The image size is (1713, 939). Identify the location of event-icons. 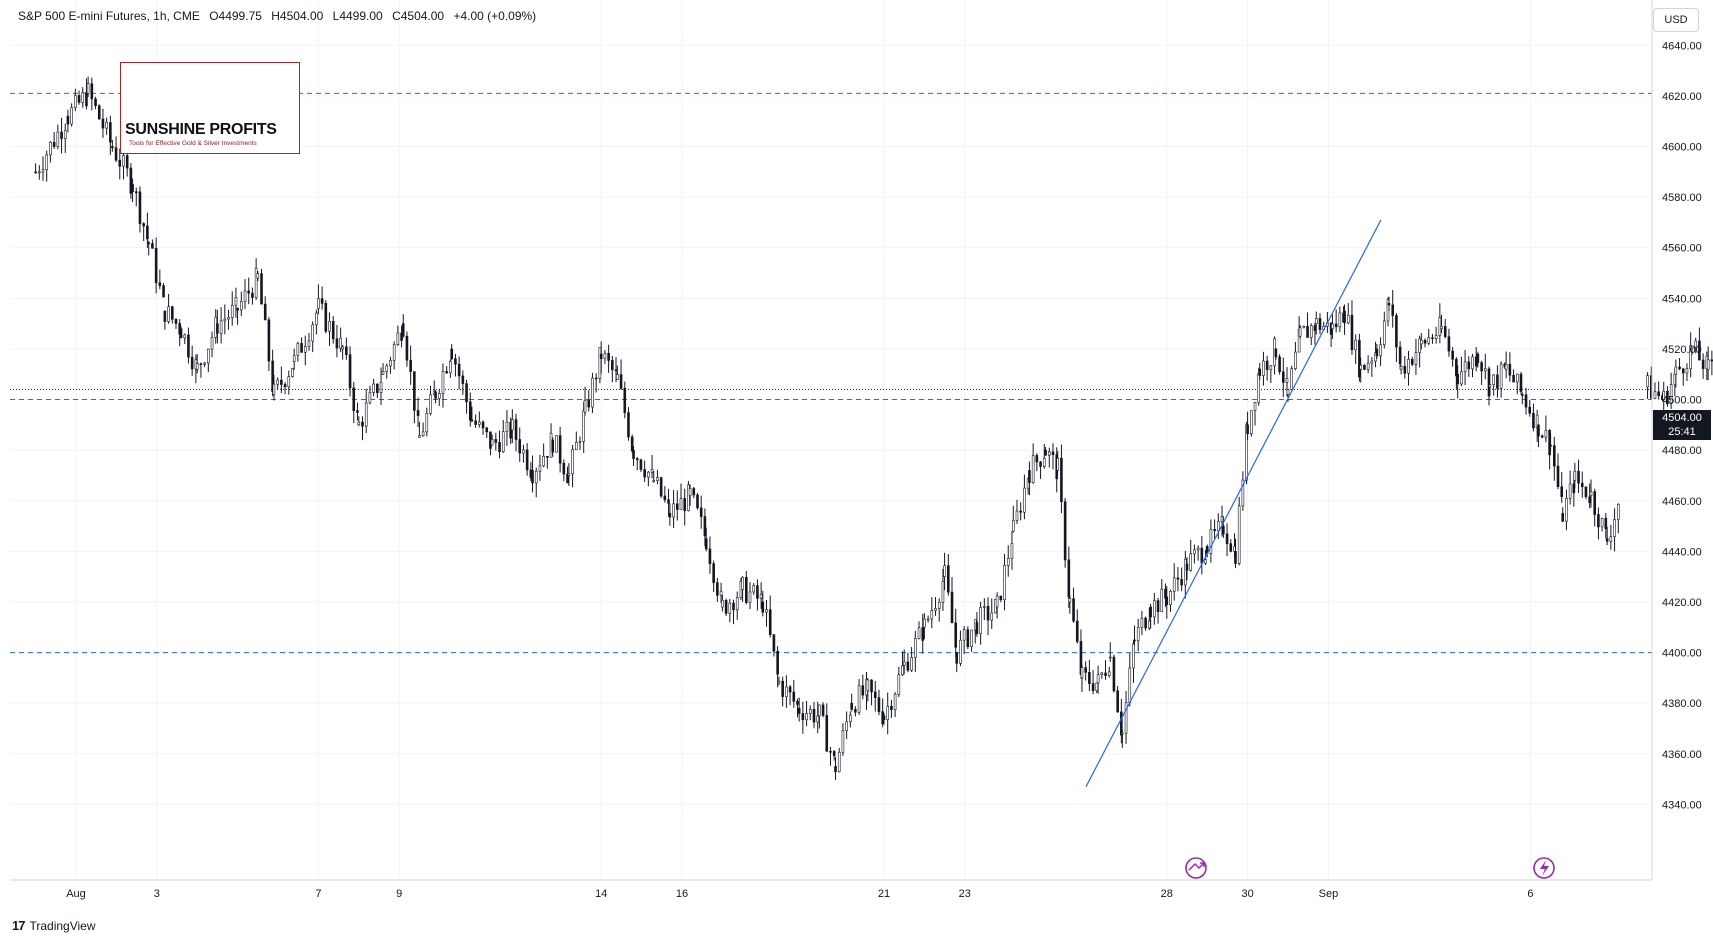
(1370, 868).